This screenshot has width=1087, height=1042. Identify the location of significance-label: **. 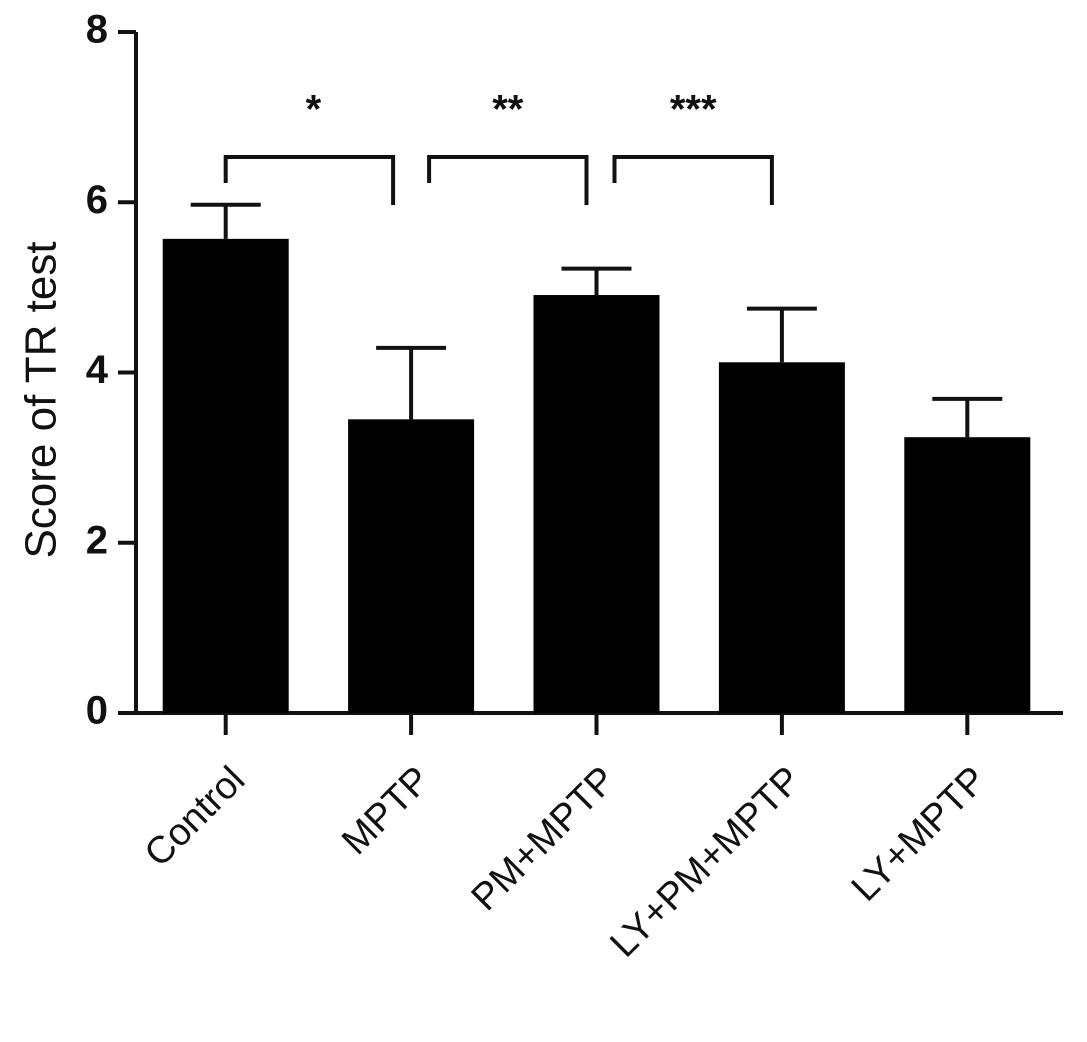
(508, 110).